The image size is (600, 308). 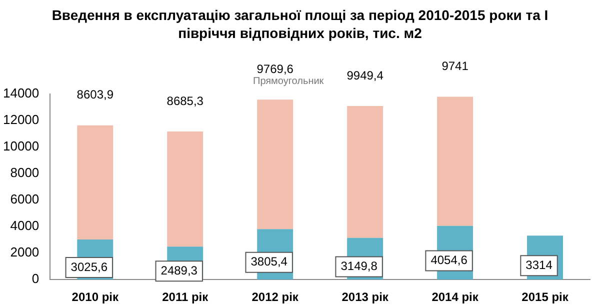 What do you see at coordinates (96, 297) in the screenshot?
I see `x-tick-label: 2010 рік` at bounding box center [96, 297].